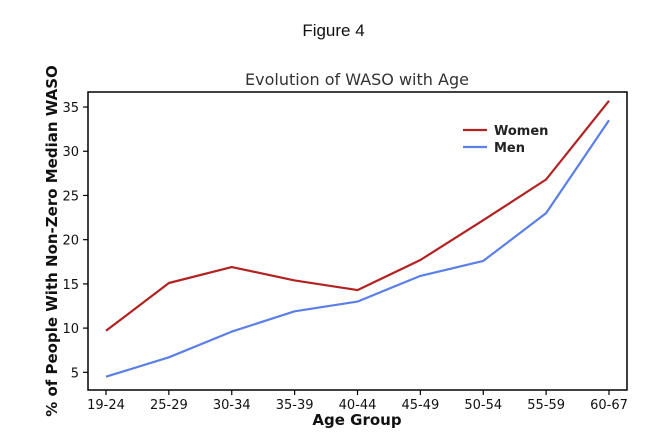 This screenshot has height=439, width=667. I want to click on y-axis-title: % of People With Non-Zero Median WASO, so click(52, 241).